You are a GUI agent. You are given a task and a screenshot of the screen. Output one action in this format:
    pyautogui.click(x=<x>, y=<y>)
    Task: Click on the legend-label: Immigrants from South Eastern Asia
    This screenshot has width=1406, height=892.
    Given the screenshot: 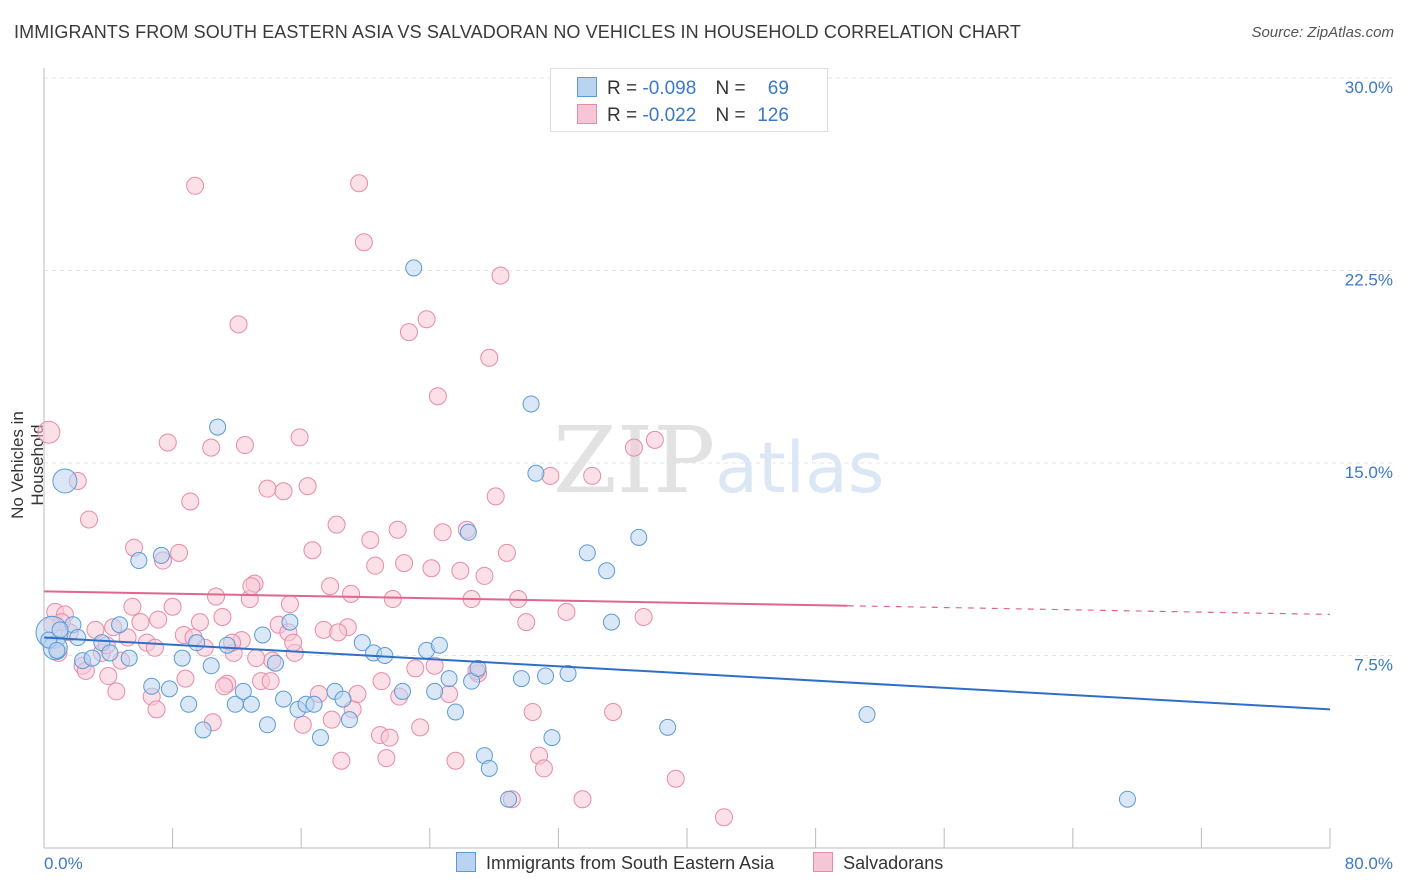 What is the action you would take?
    pyautogui.click(x=630, y=863)
    